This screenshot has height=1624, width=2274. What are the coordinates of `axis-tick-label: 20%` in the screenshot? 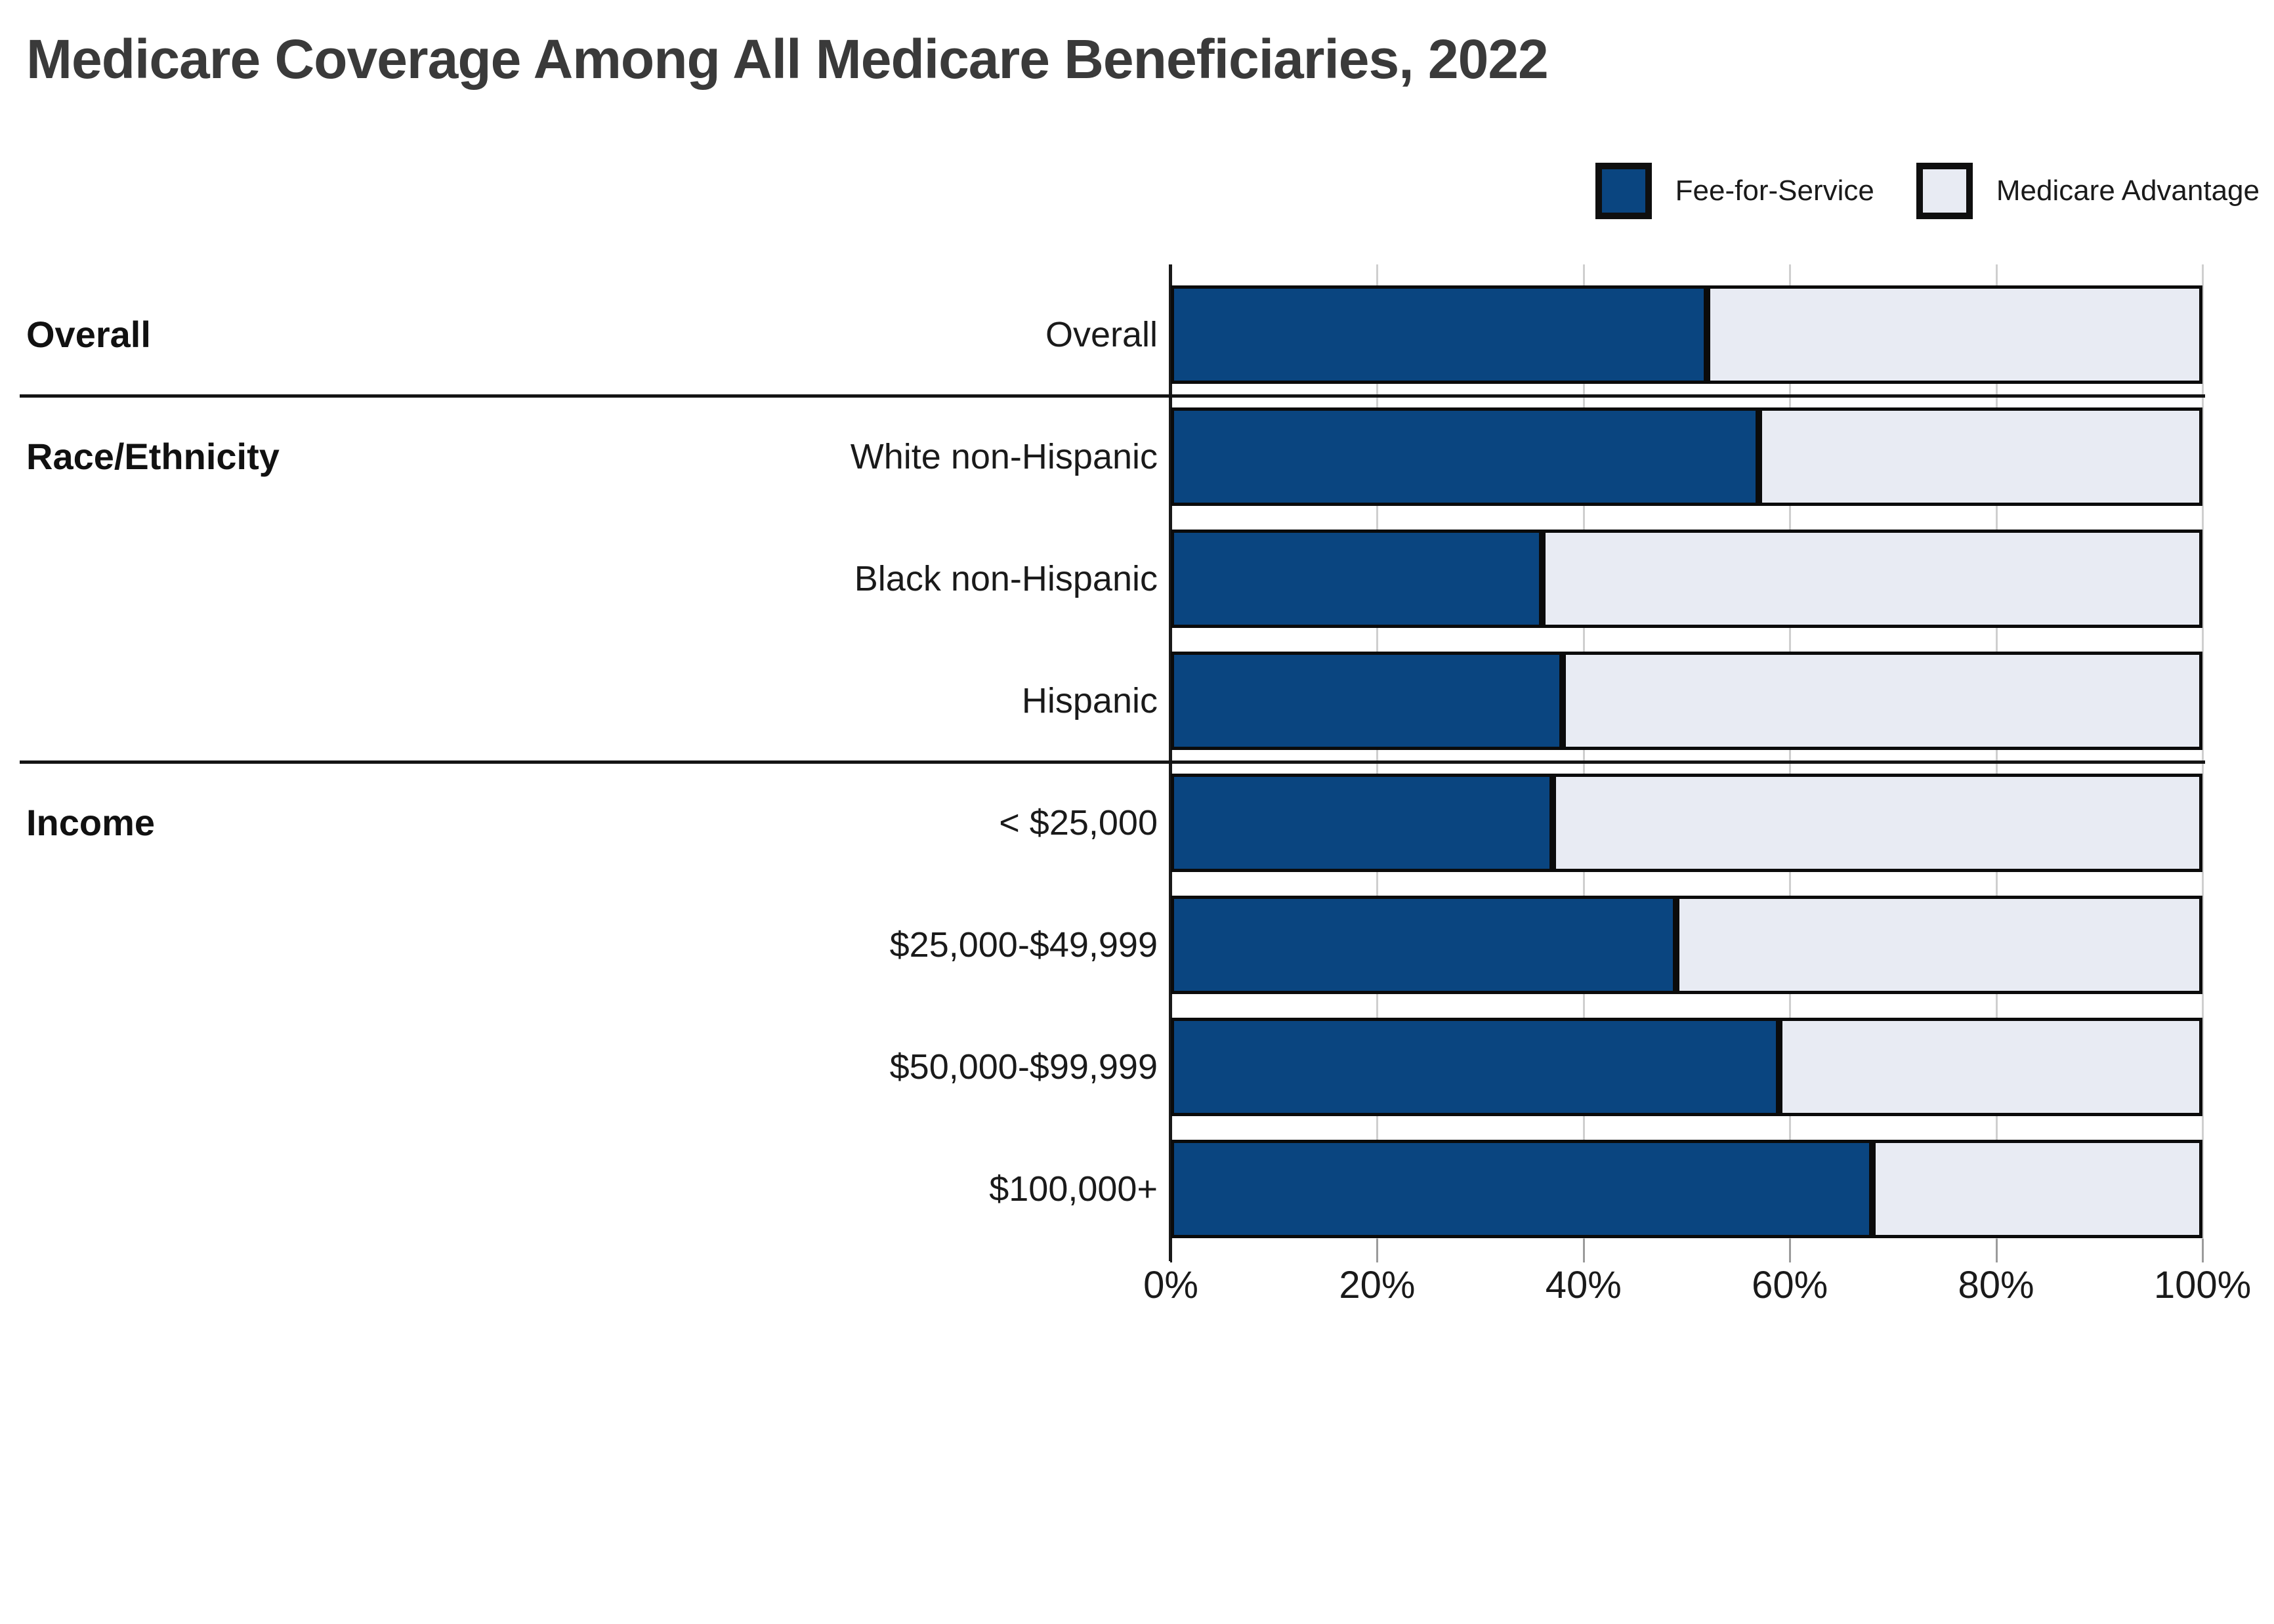 It's located at (1377, 1285).